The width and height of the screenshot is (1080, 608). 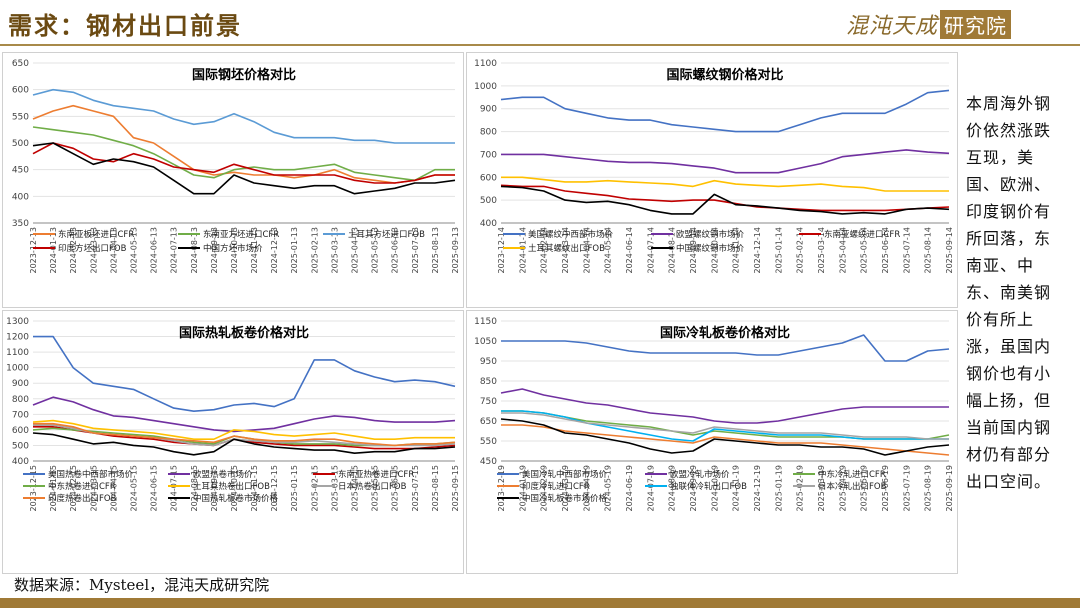 What do you see at coordinates (274, 488) in the screenshot?
I see `x-tick-label: 2024-12-15` at bounding box center [274, 488].